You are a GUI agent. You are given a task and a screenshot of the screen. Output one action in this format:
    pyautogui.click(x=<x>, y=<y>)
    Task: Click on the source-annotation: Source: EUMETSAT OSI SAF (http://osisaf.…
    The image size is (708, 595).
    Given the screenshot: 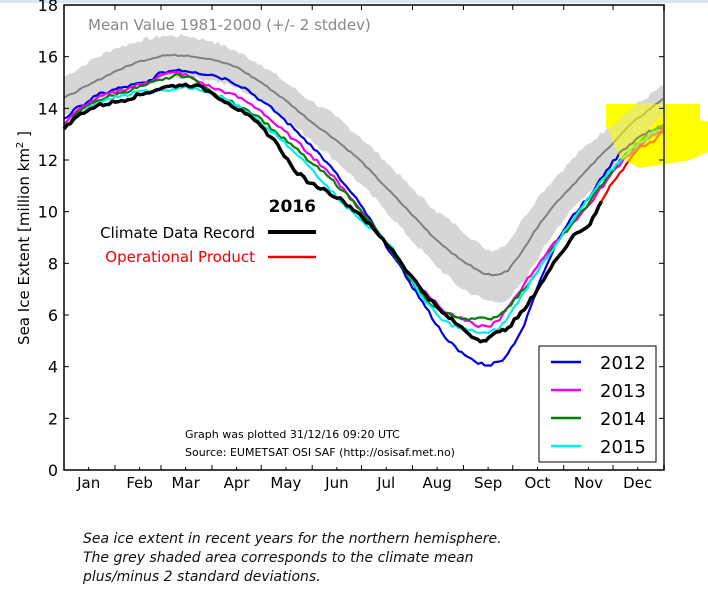 What is the action you would take?
    pyautogui.click(x=320, y=452)
    